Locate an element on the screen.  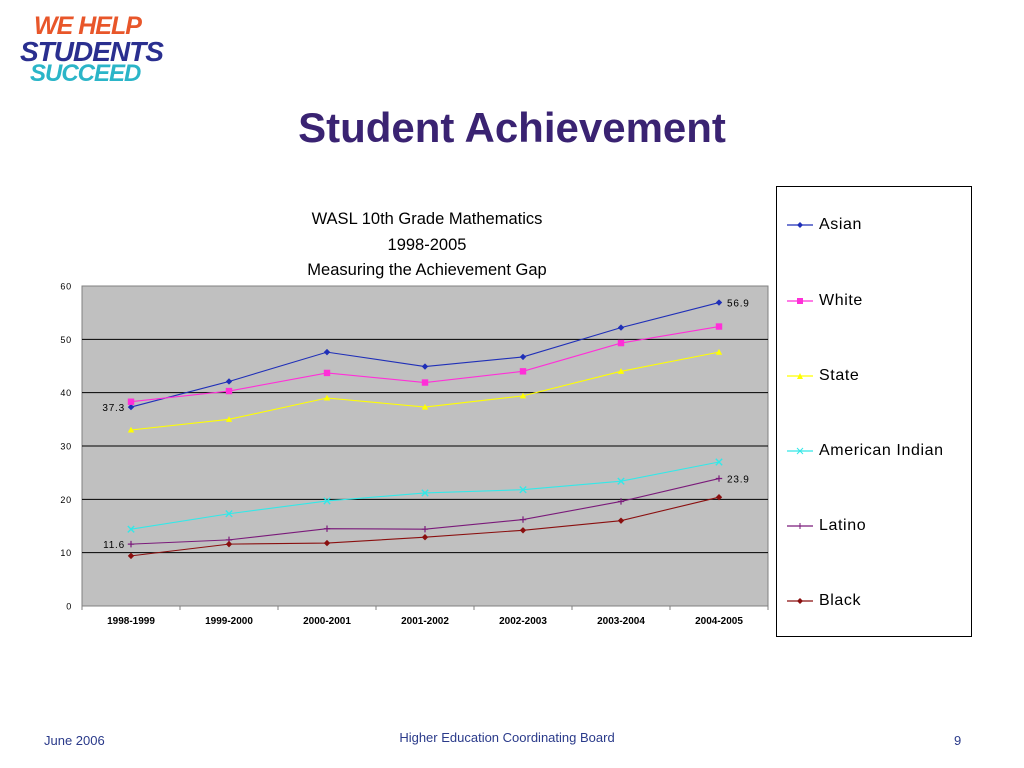
y-tick-label: 40 is located at coordinates (66, 393).